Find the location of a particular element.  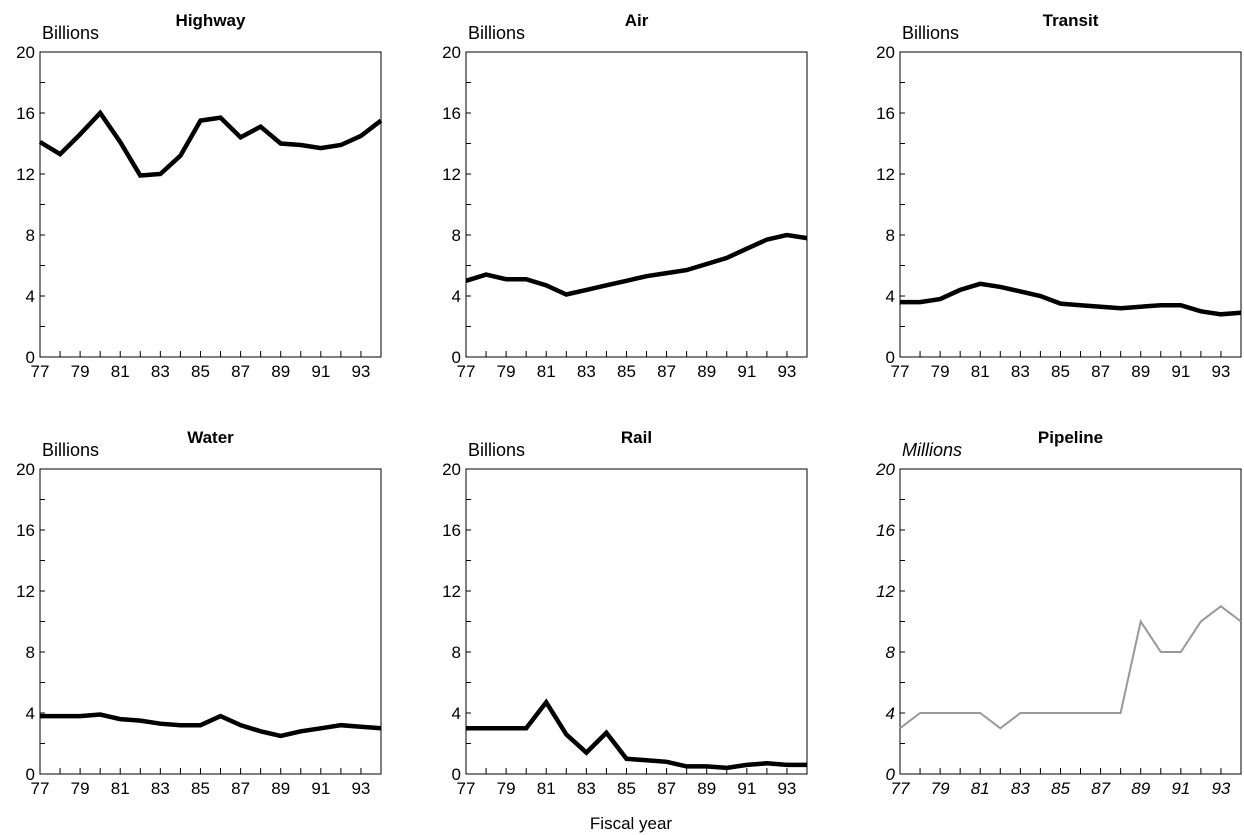

panel-air: Air Billions 0 4 8 12 16 20 77 79 81 83 85 87 89 91 93 is located at coordinates (624, 196).